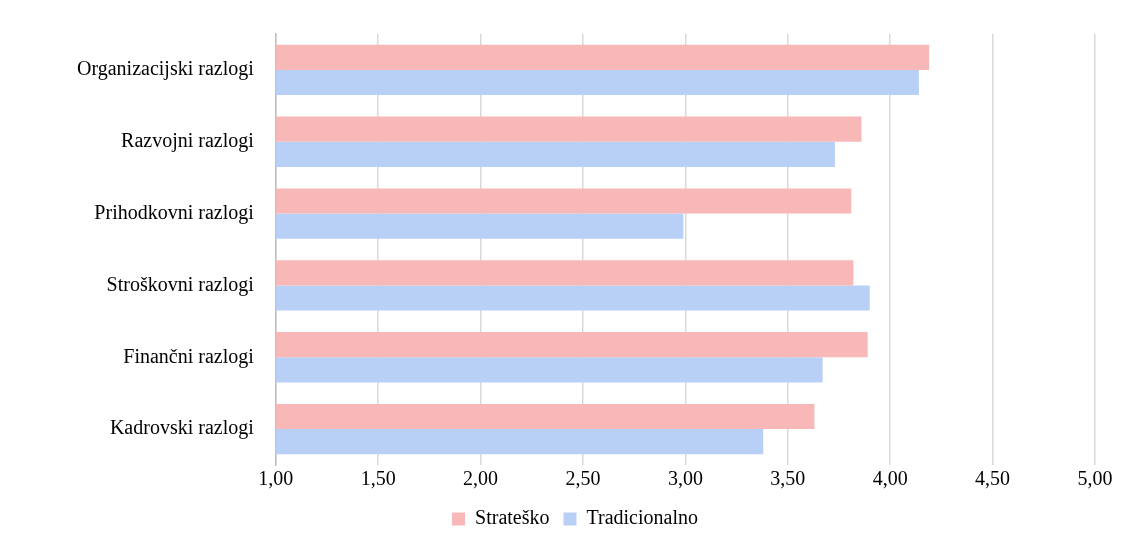 The width and height of the screenshot is (1121, 545). I want to click on x-tick-label: 4,00, so click(890, 478).